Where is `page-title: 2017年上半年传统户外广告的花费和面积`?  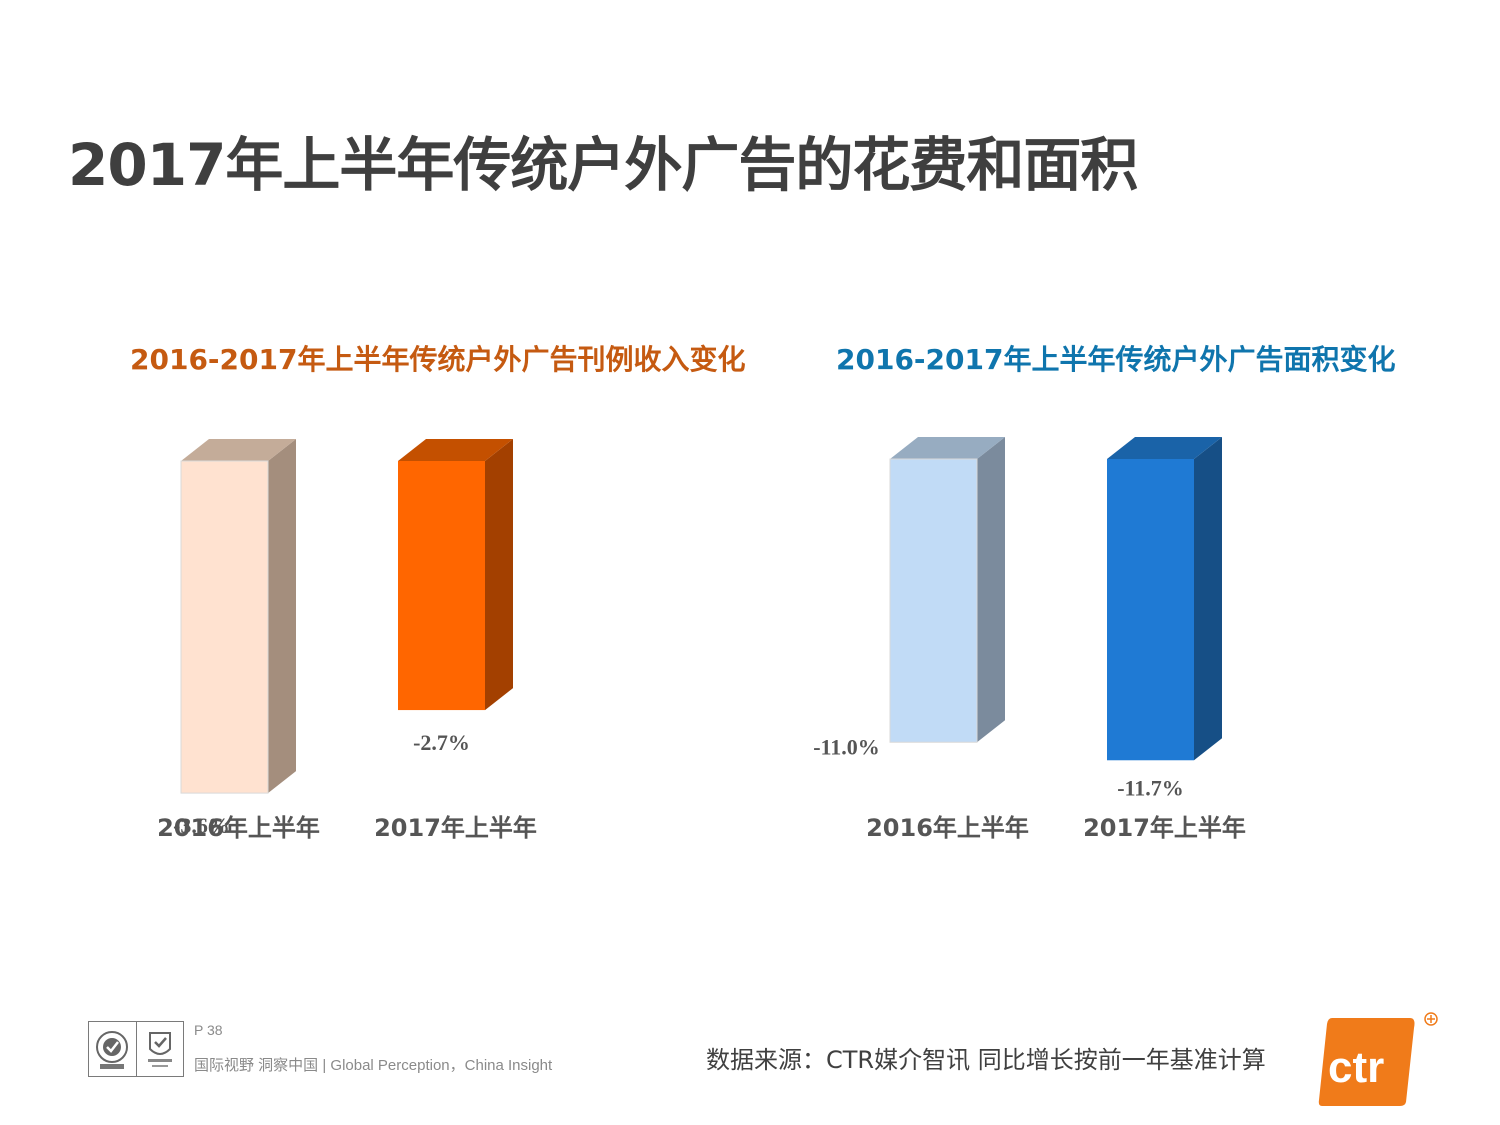
page-title: 2017年上半年传统户外广告的花费和面积 is located at coordinates (603, 165).